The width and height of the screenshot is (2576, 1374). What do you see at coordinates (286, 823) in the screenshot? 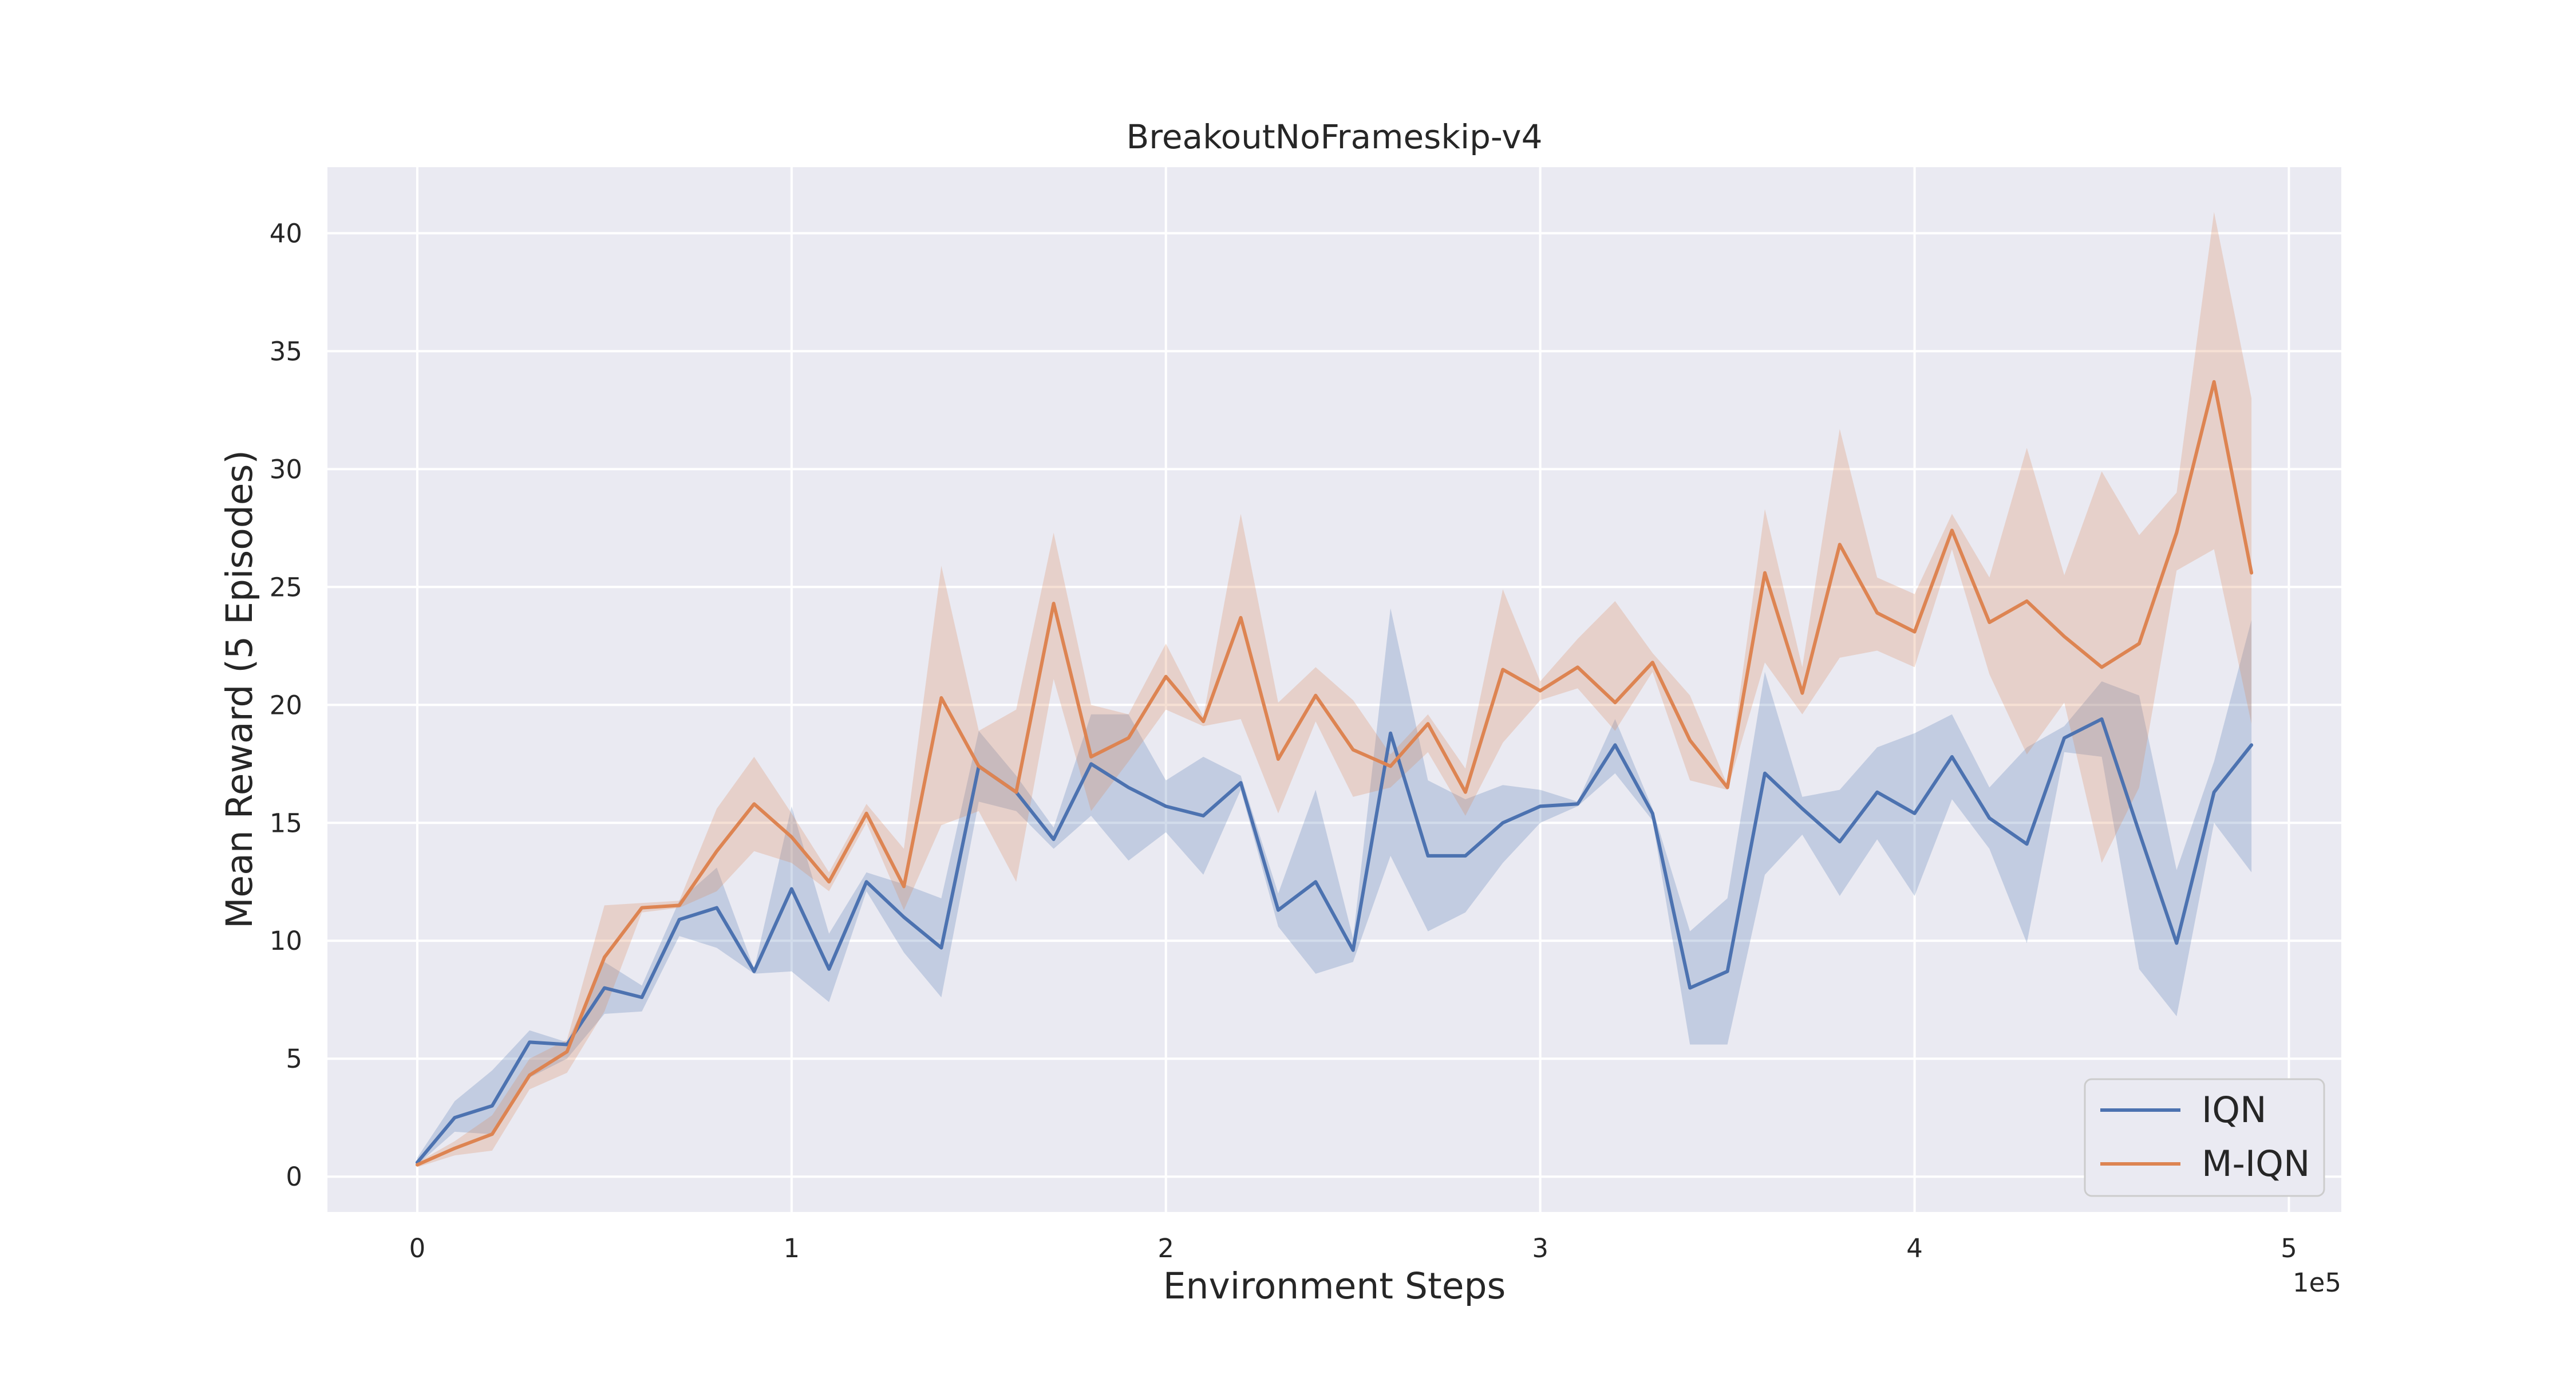
I see `y-tick-label: 15` at bounding box center [286, 823].